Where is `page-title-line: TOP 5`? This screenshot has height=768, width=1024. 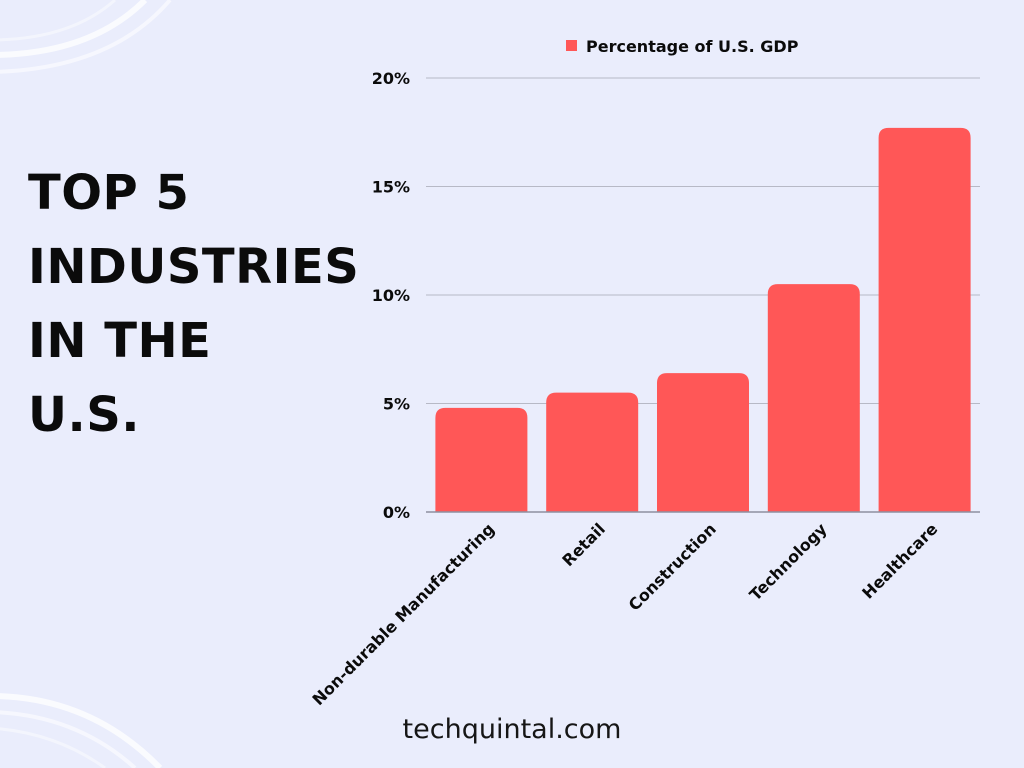
page-title-line: TOP 5 is located at coordinates (109, 193).